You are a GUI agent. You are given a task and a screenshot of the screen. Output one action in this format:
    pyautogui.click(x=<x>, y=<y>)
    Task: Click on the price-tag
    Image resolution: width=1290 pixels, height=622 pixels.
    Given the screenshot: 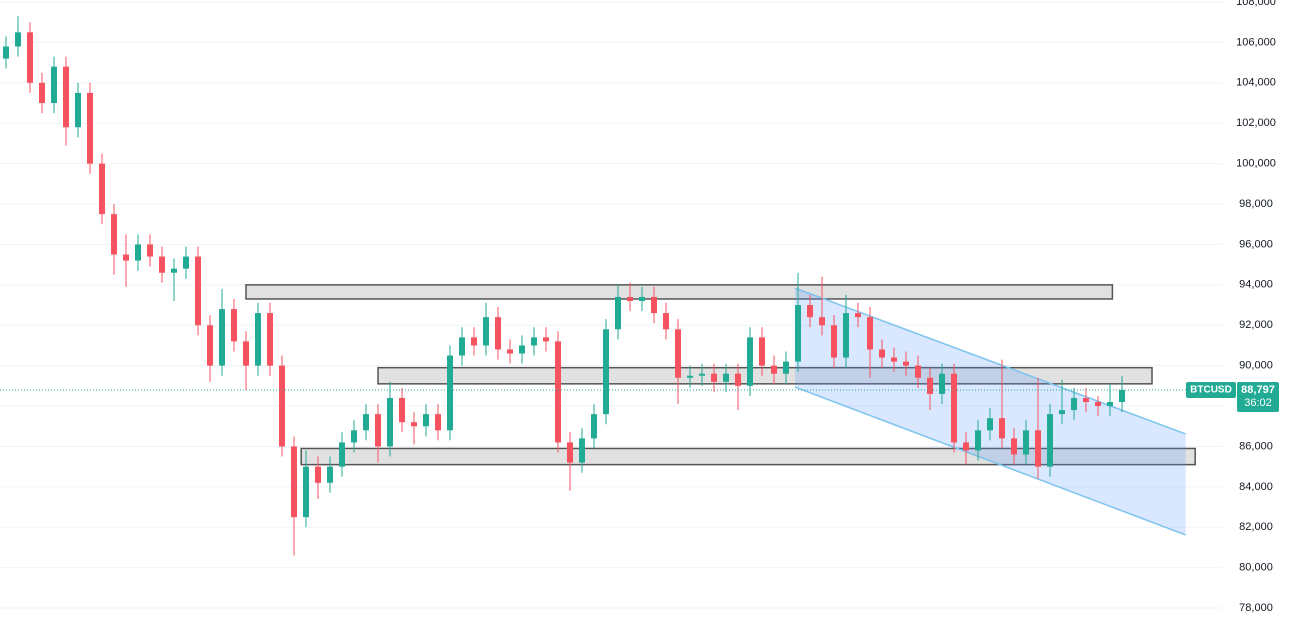 What is the action you would take?
    pyautogui.click(x=1258, y=396)
    